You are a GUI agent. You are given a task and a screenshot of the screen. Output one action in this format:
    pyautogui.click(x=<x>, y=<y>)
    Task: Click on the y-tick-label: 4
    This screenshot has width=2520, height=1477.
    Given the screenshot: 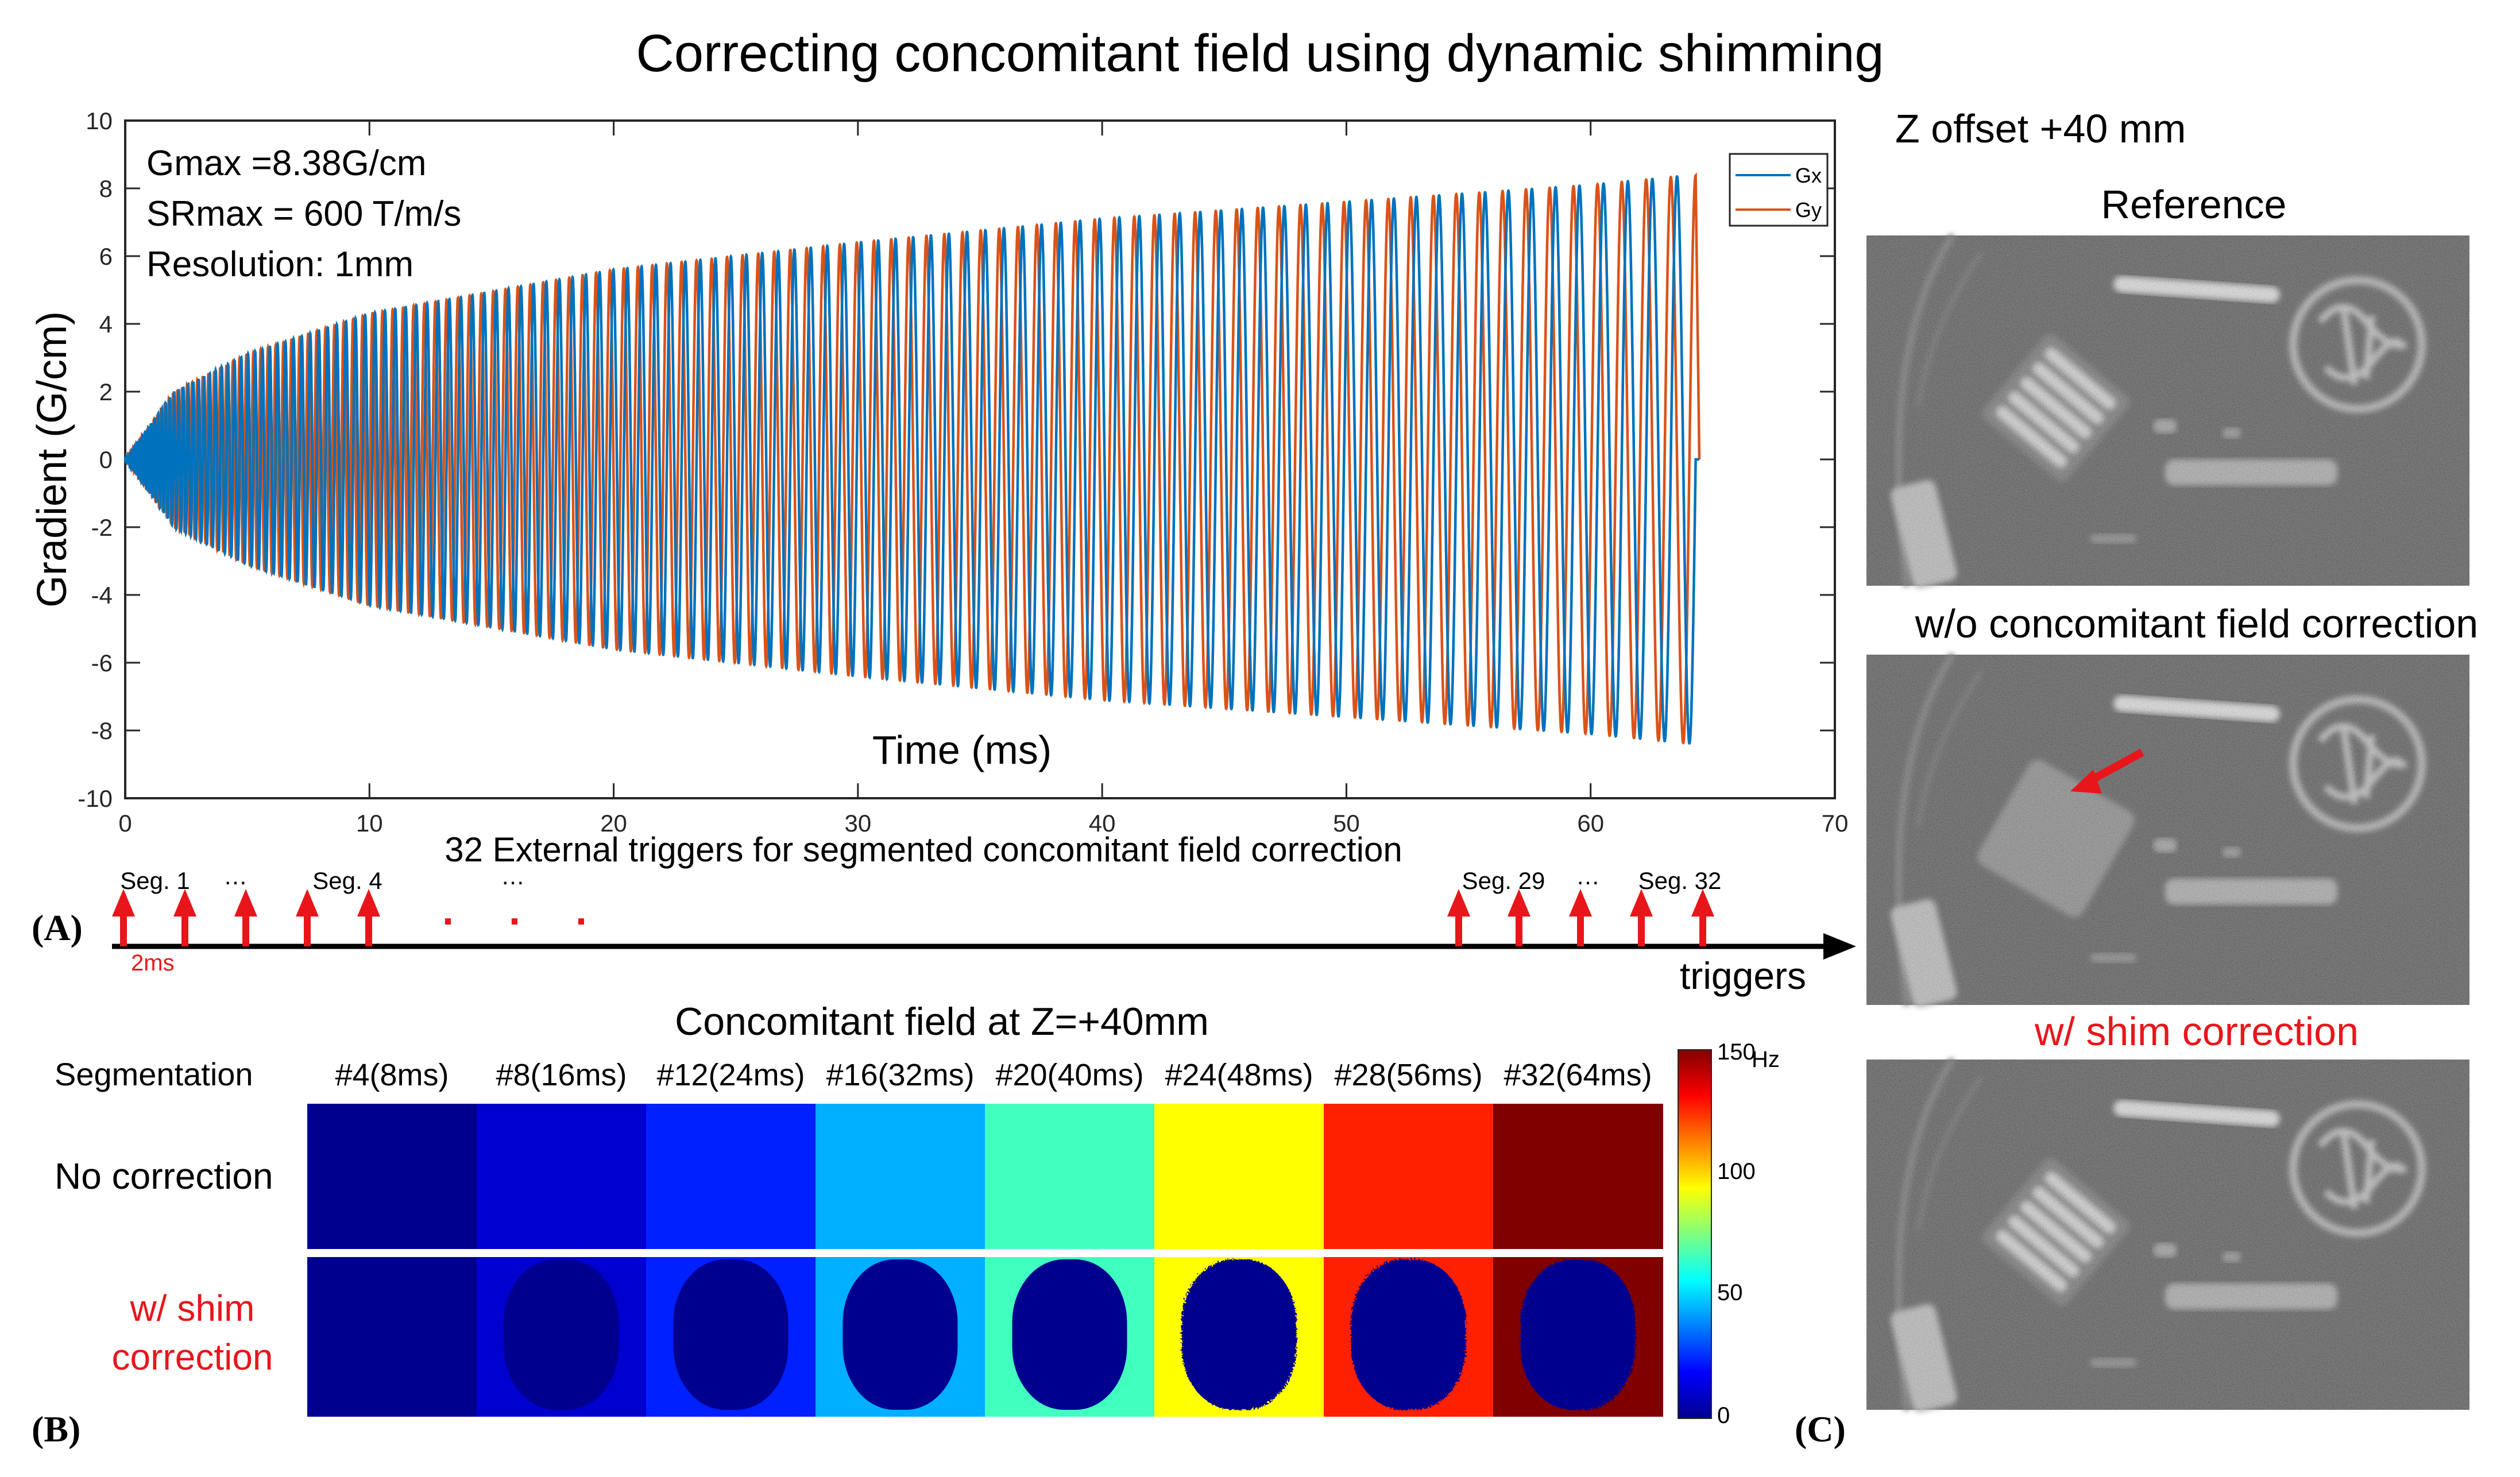 What is the action you would take?
    pyautogui.click(x=106, y=324)
    